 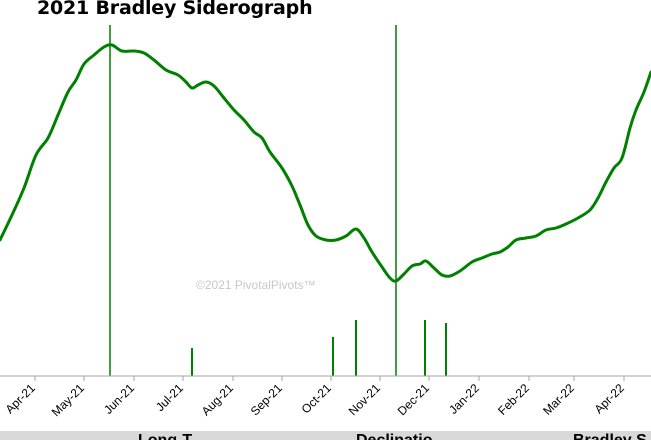 What do you see at coordinates (175, 9) in the screenshot?
I see `chart-title: 2021 Bradley Siderograph` at bounding box center [175, 9].